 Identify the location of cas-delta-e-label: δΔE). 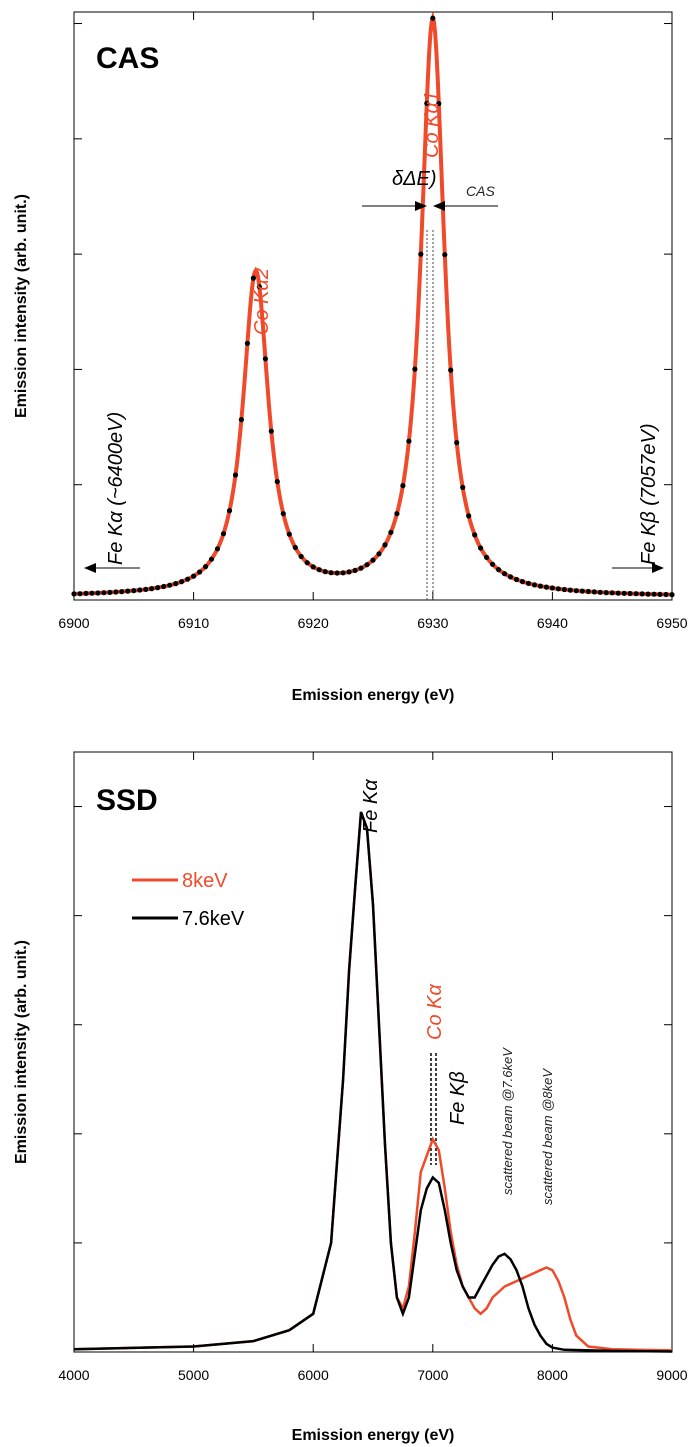
(414, 179).